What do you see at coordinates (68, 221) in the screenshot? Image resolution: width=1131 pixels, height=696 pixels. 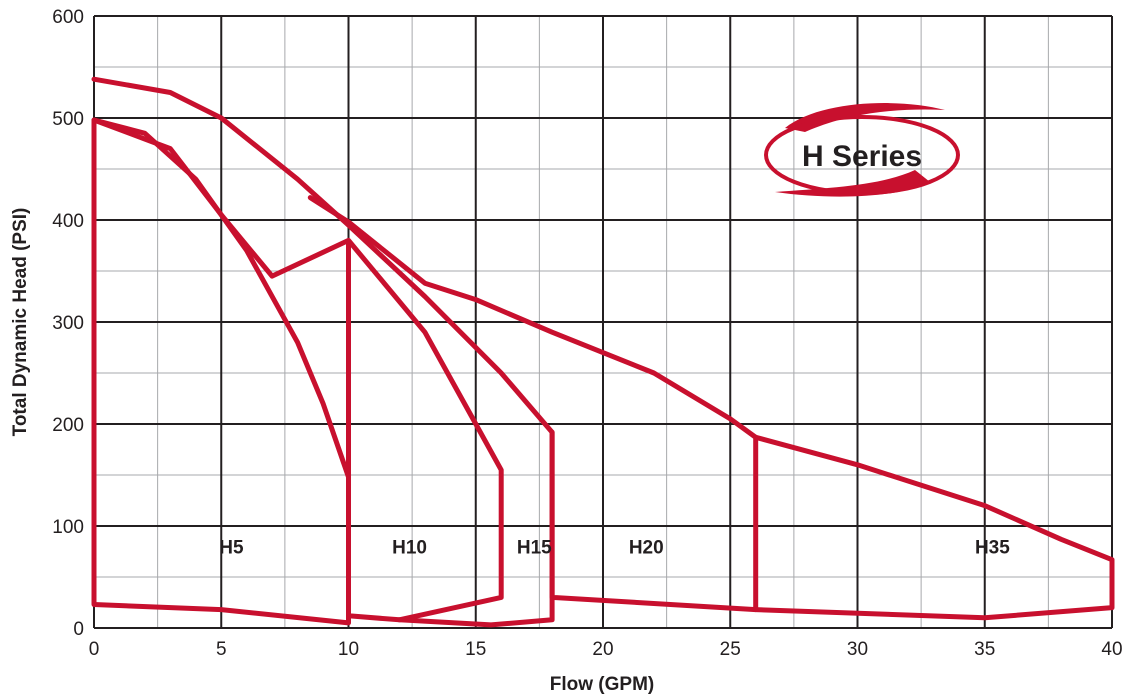 I see `y-tick-label: 400` at bounding box center [68, 221].